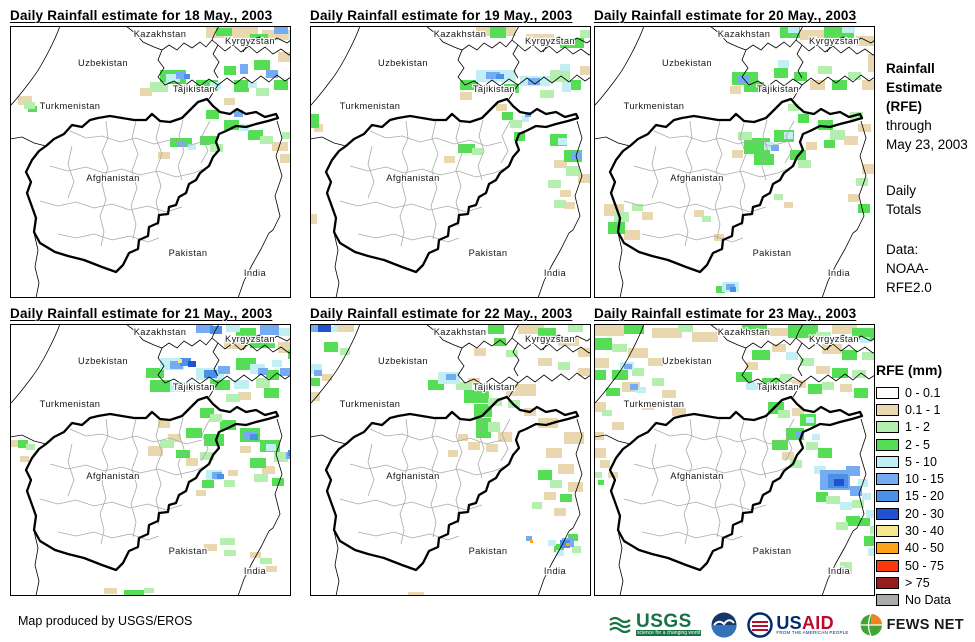  I want to click on legend-row: > 75, so click(925, 582).